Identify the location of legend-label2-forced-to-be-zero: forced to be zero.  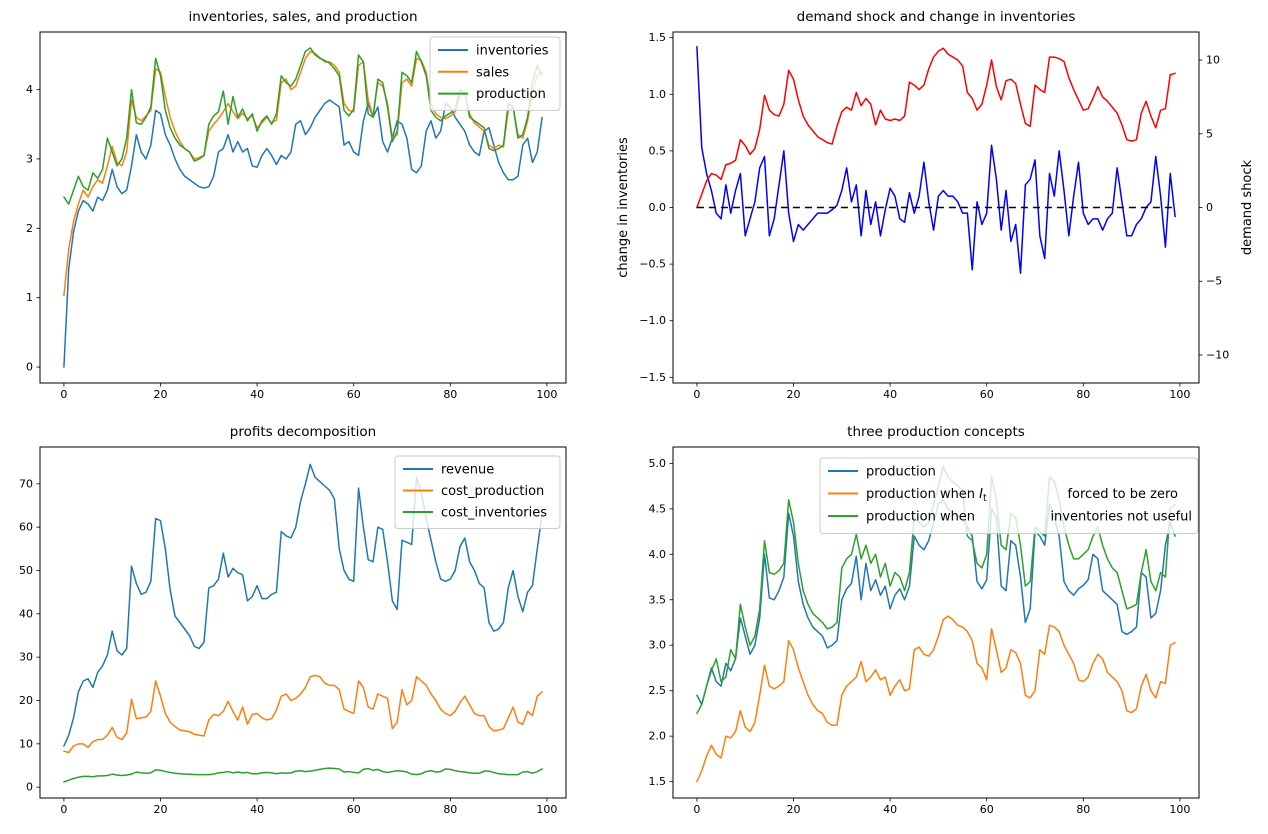
(1122, 494).